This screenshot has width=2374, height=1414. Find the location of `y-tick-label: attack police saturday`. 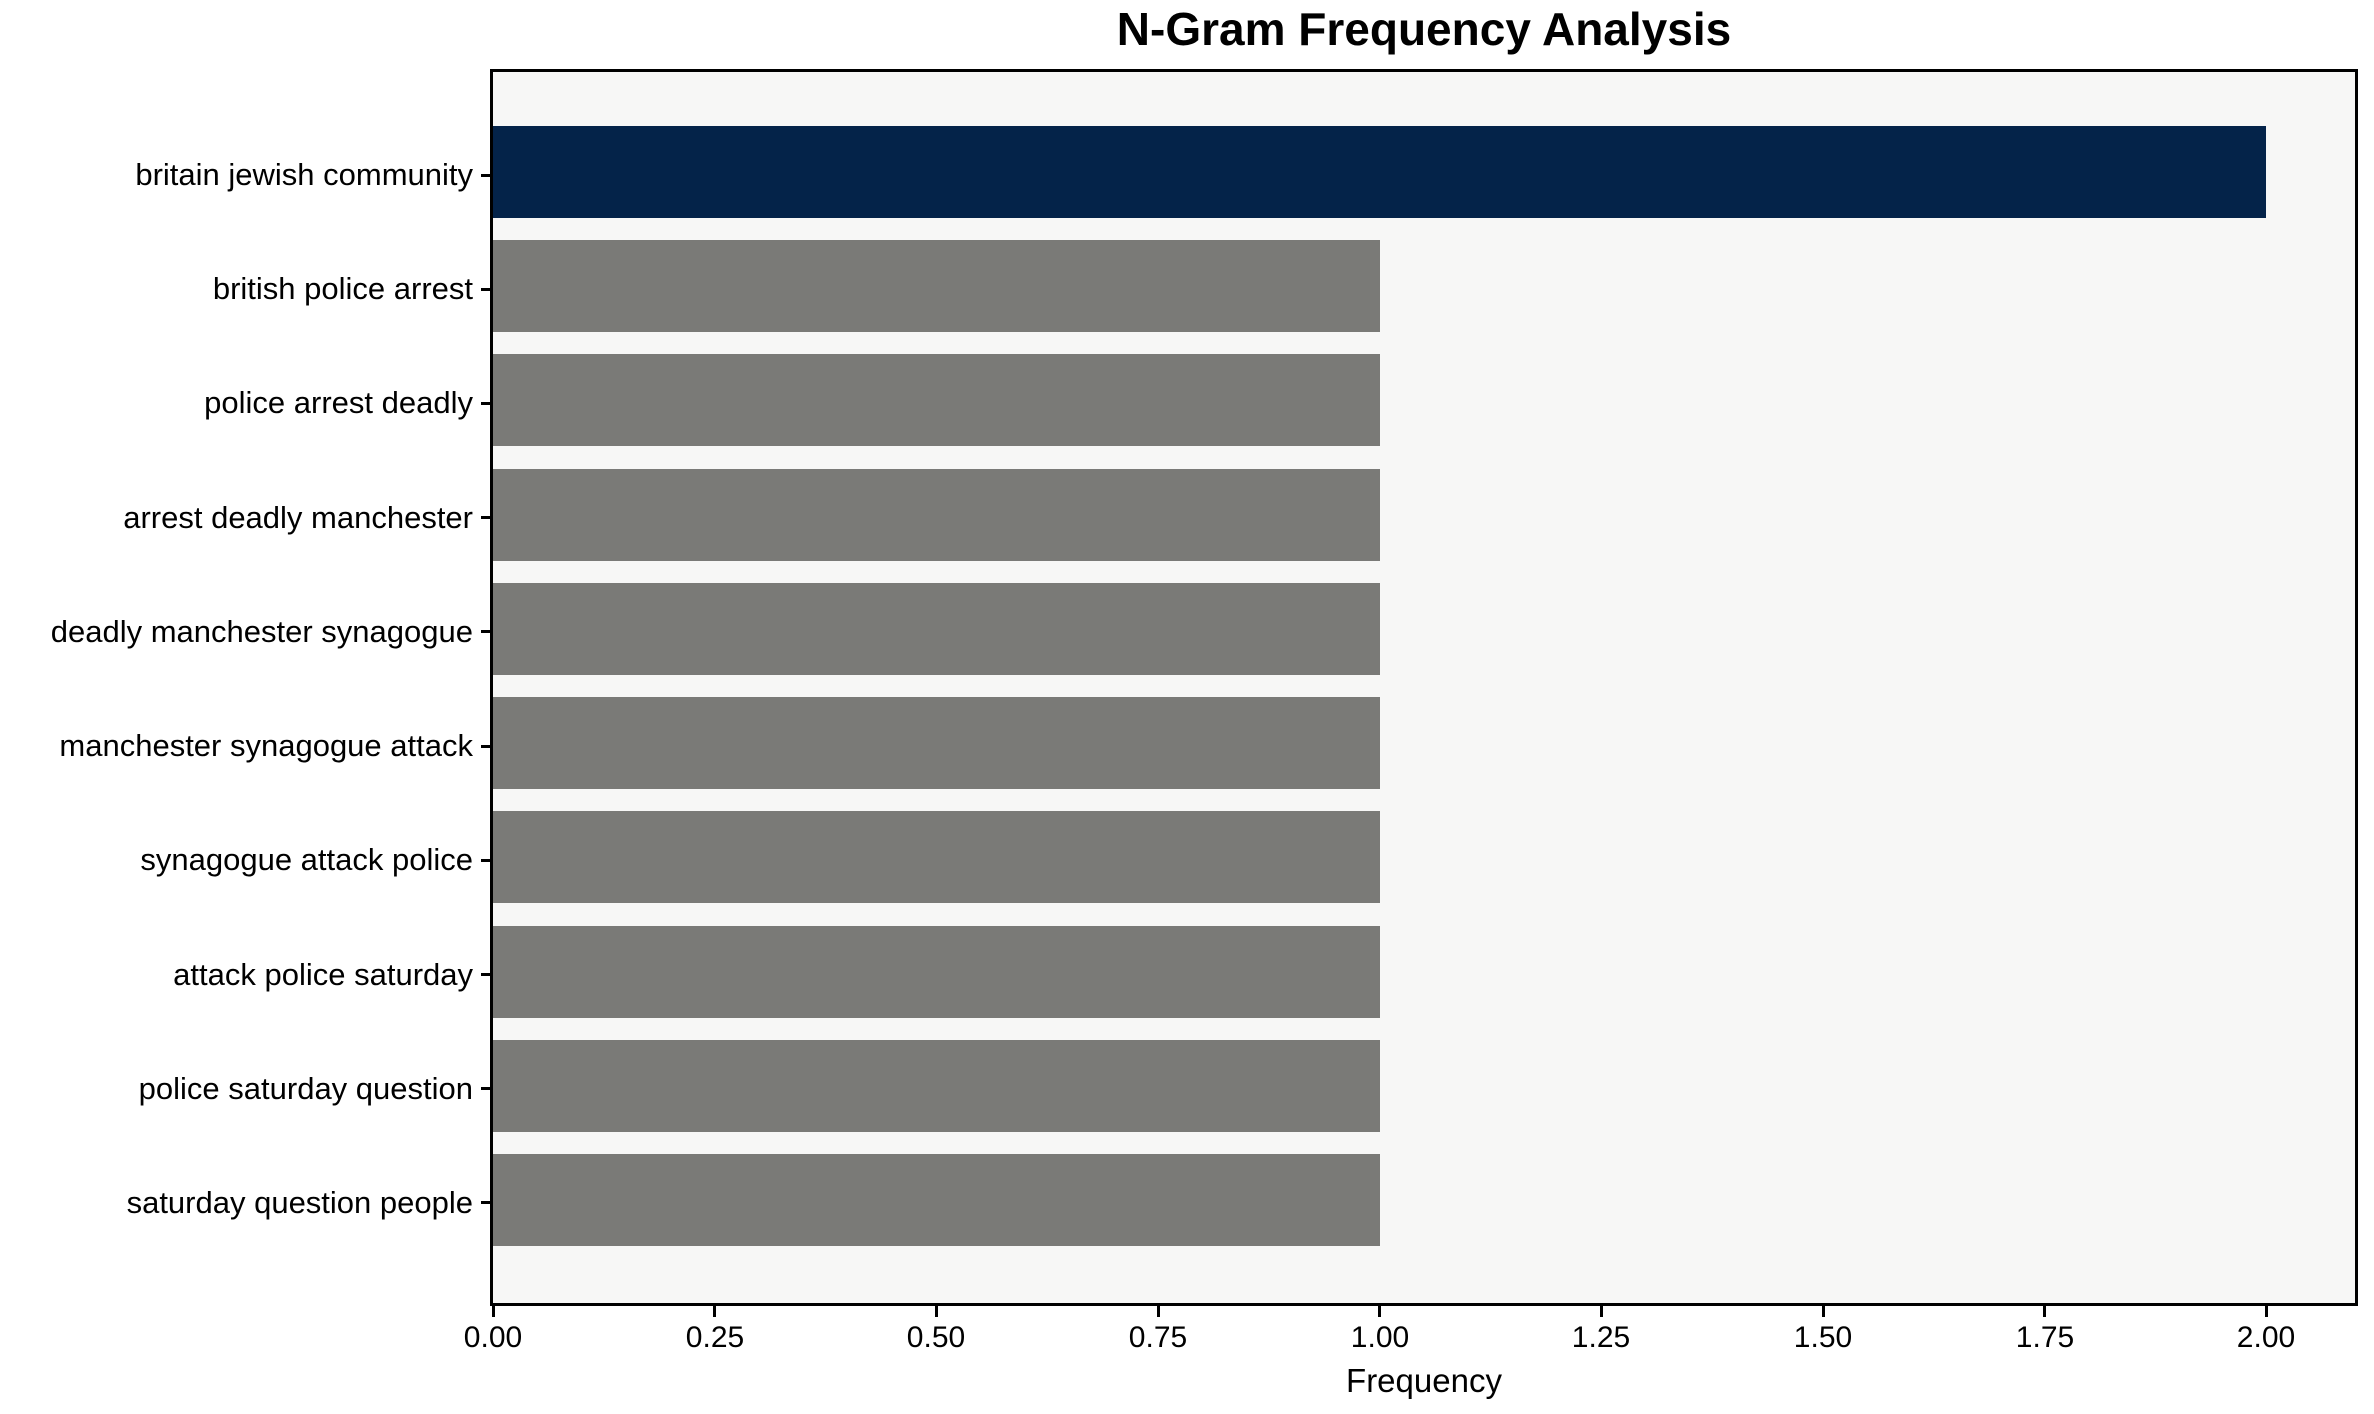

y-tick-label: attack police saturday is located at coordinates (323, 974).